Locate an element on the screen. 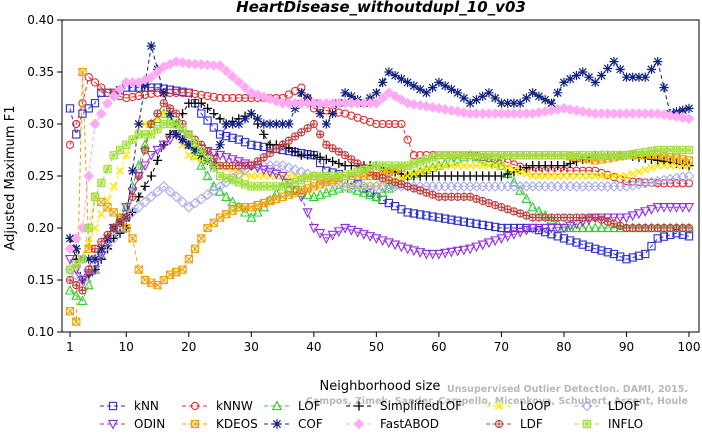 This screenshot has width=702, height=434. x-tick-label: 50 is located at coordinates (376, 347).